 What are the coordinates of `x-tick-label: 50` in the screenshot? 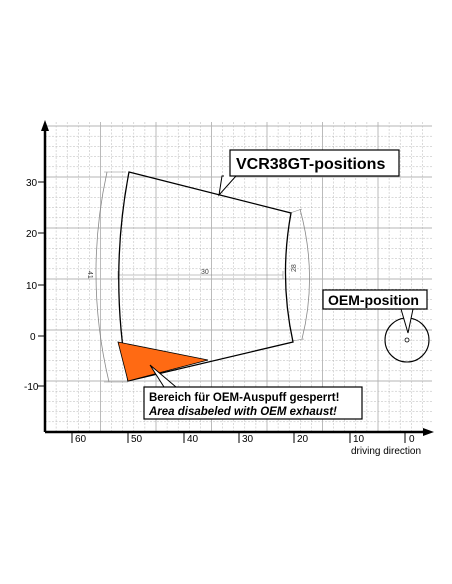 It's located at (137, 439).